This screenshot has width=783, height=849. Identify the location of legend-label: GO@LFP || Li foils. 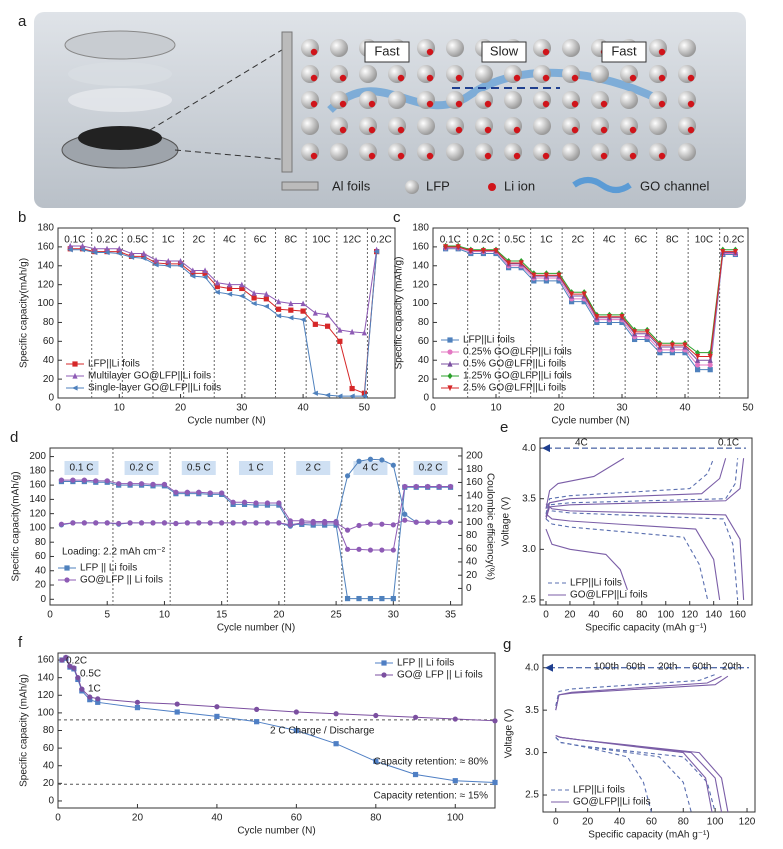
(121, 580).